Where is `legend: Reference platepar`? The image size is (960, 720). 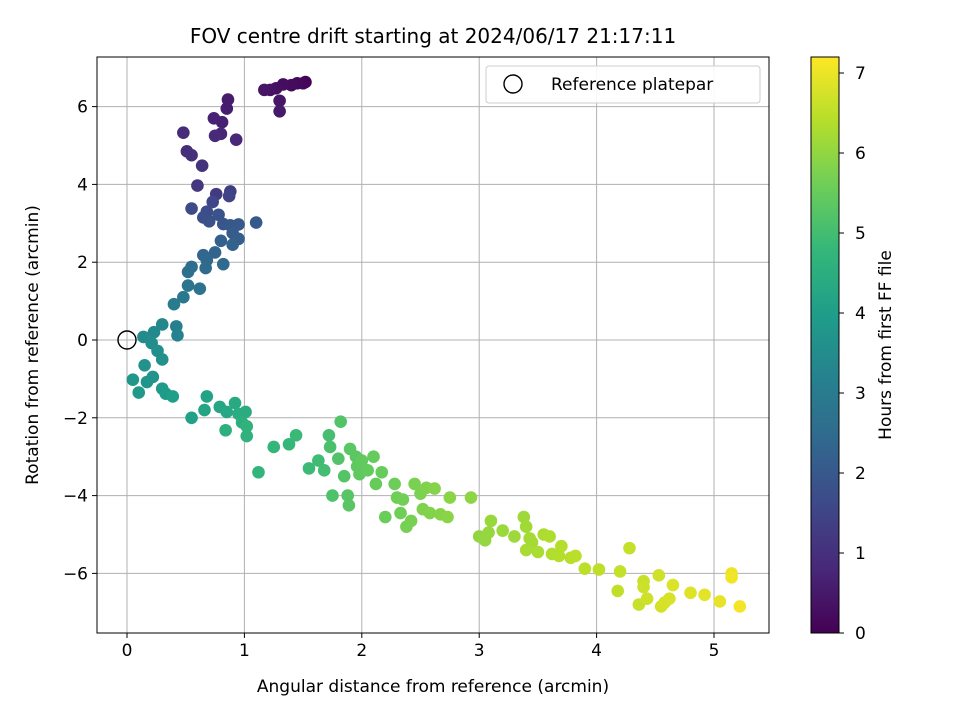 legend: Reference platepar is located at coordinates (623, 84).